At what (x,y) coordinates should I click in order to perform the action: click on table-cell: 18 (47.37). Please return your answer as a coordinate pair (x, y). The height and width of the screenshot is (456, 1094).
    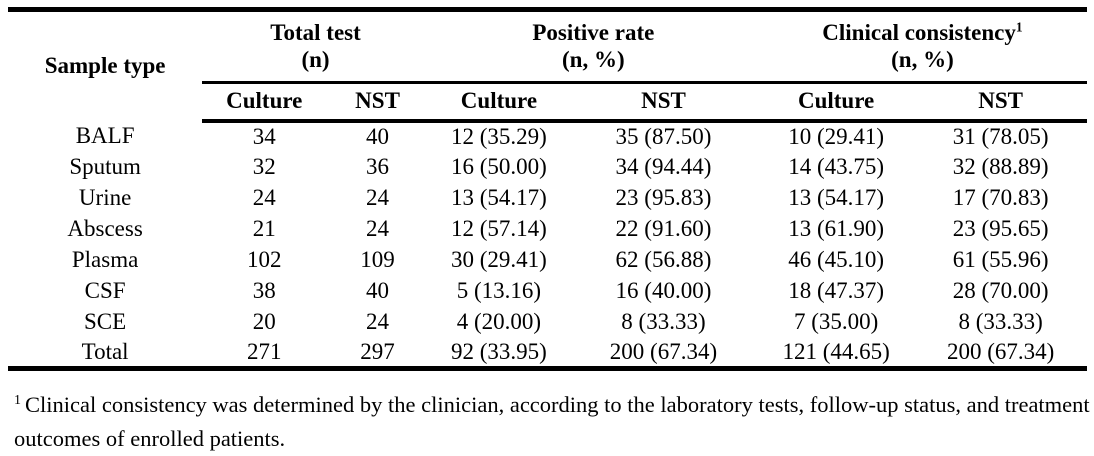
    Looking at the image, I should click on (836, 290).